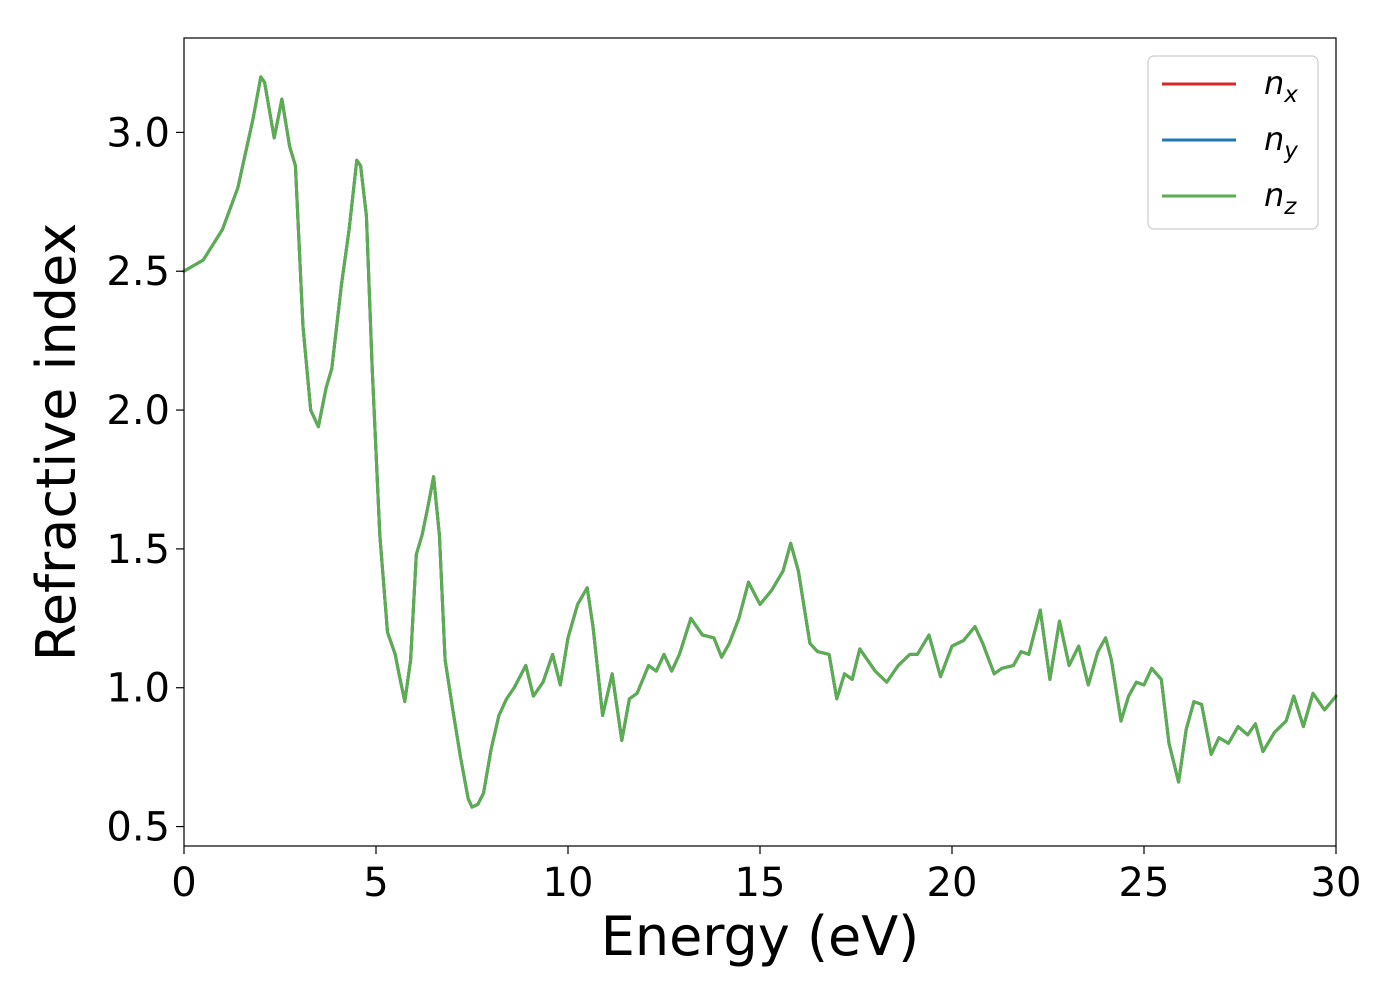 The height and width of the screenshot is (1000, 1400). I want to click on x-tick-label: 30, so click(1336, 883).